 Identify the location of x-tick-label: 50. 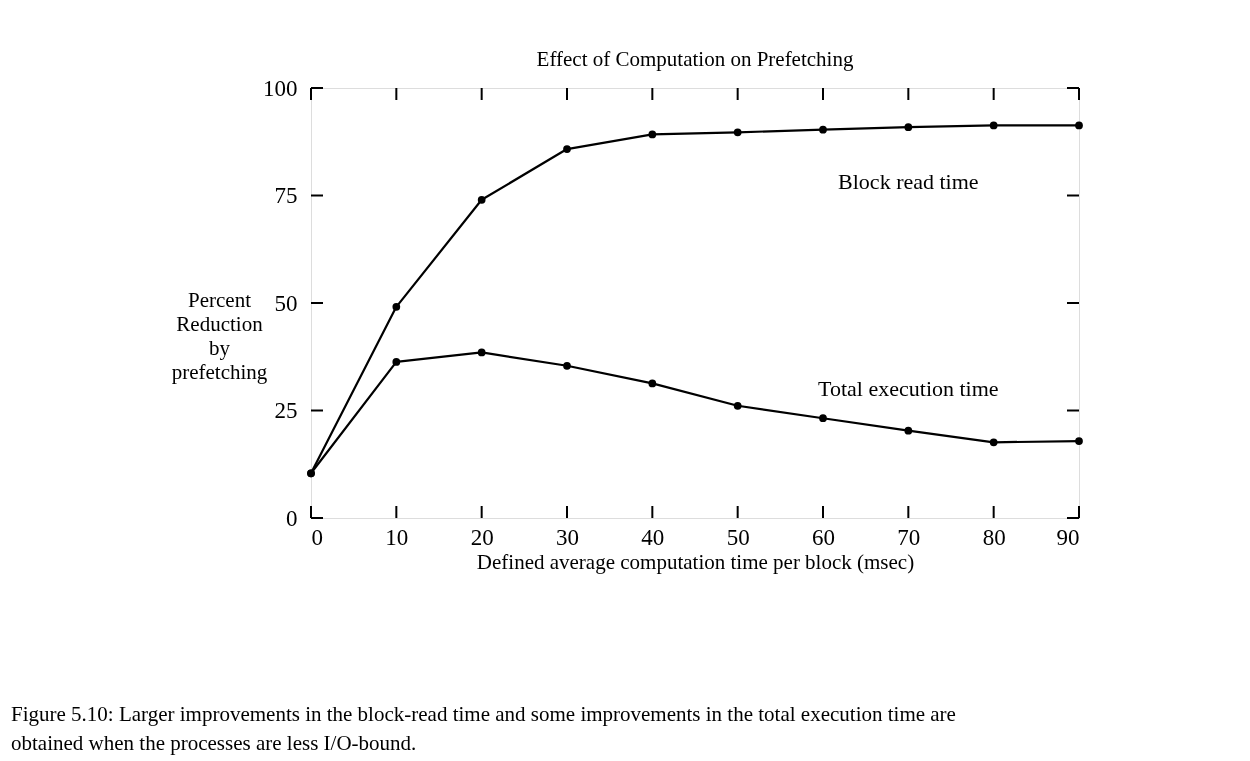
(738, 537).